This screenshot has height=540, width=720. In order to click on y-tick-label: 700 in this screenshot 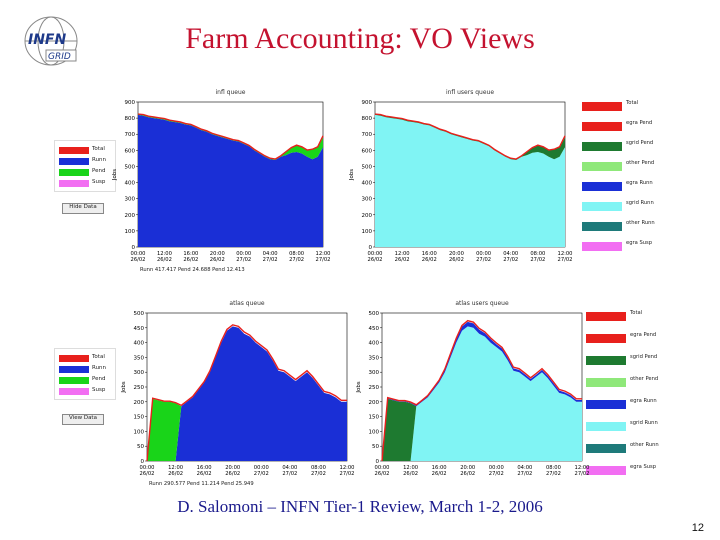, I will do `click(130, 135)`.